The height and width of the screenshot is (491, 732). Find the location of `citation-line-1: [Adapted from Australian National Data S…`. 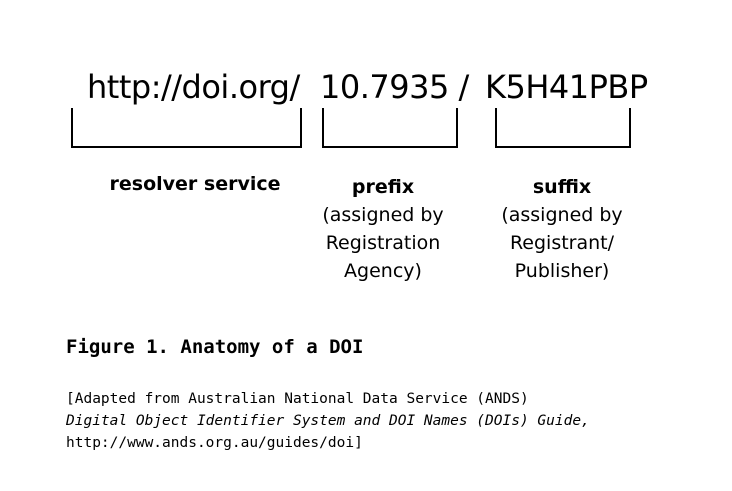

citation-line-1: [Adapted from Australian National Data S… is located at coordinates (297, 399).